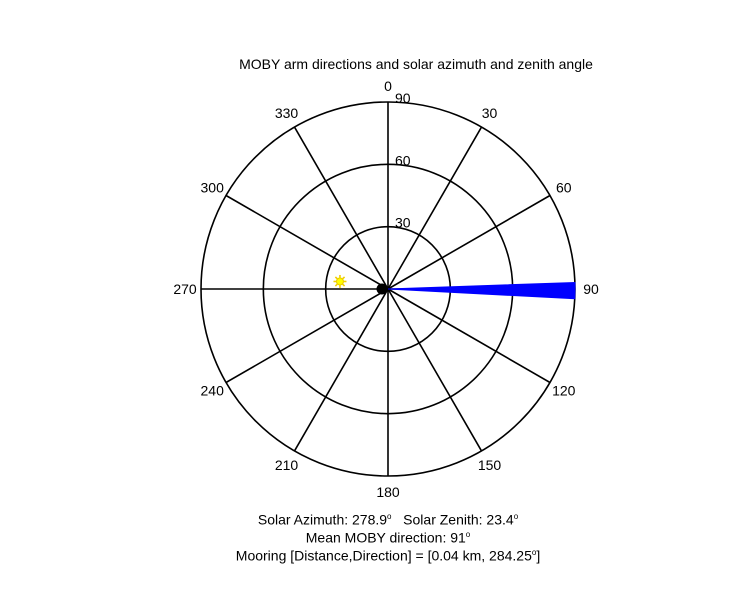  What do you see at coordinates (382, 289) in the screenshot?
I see `center-marker` at bounding box center [382, 289].